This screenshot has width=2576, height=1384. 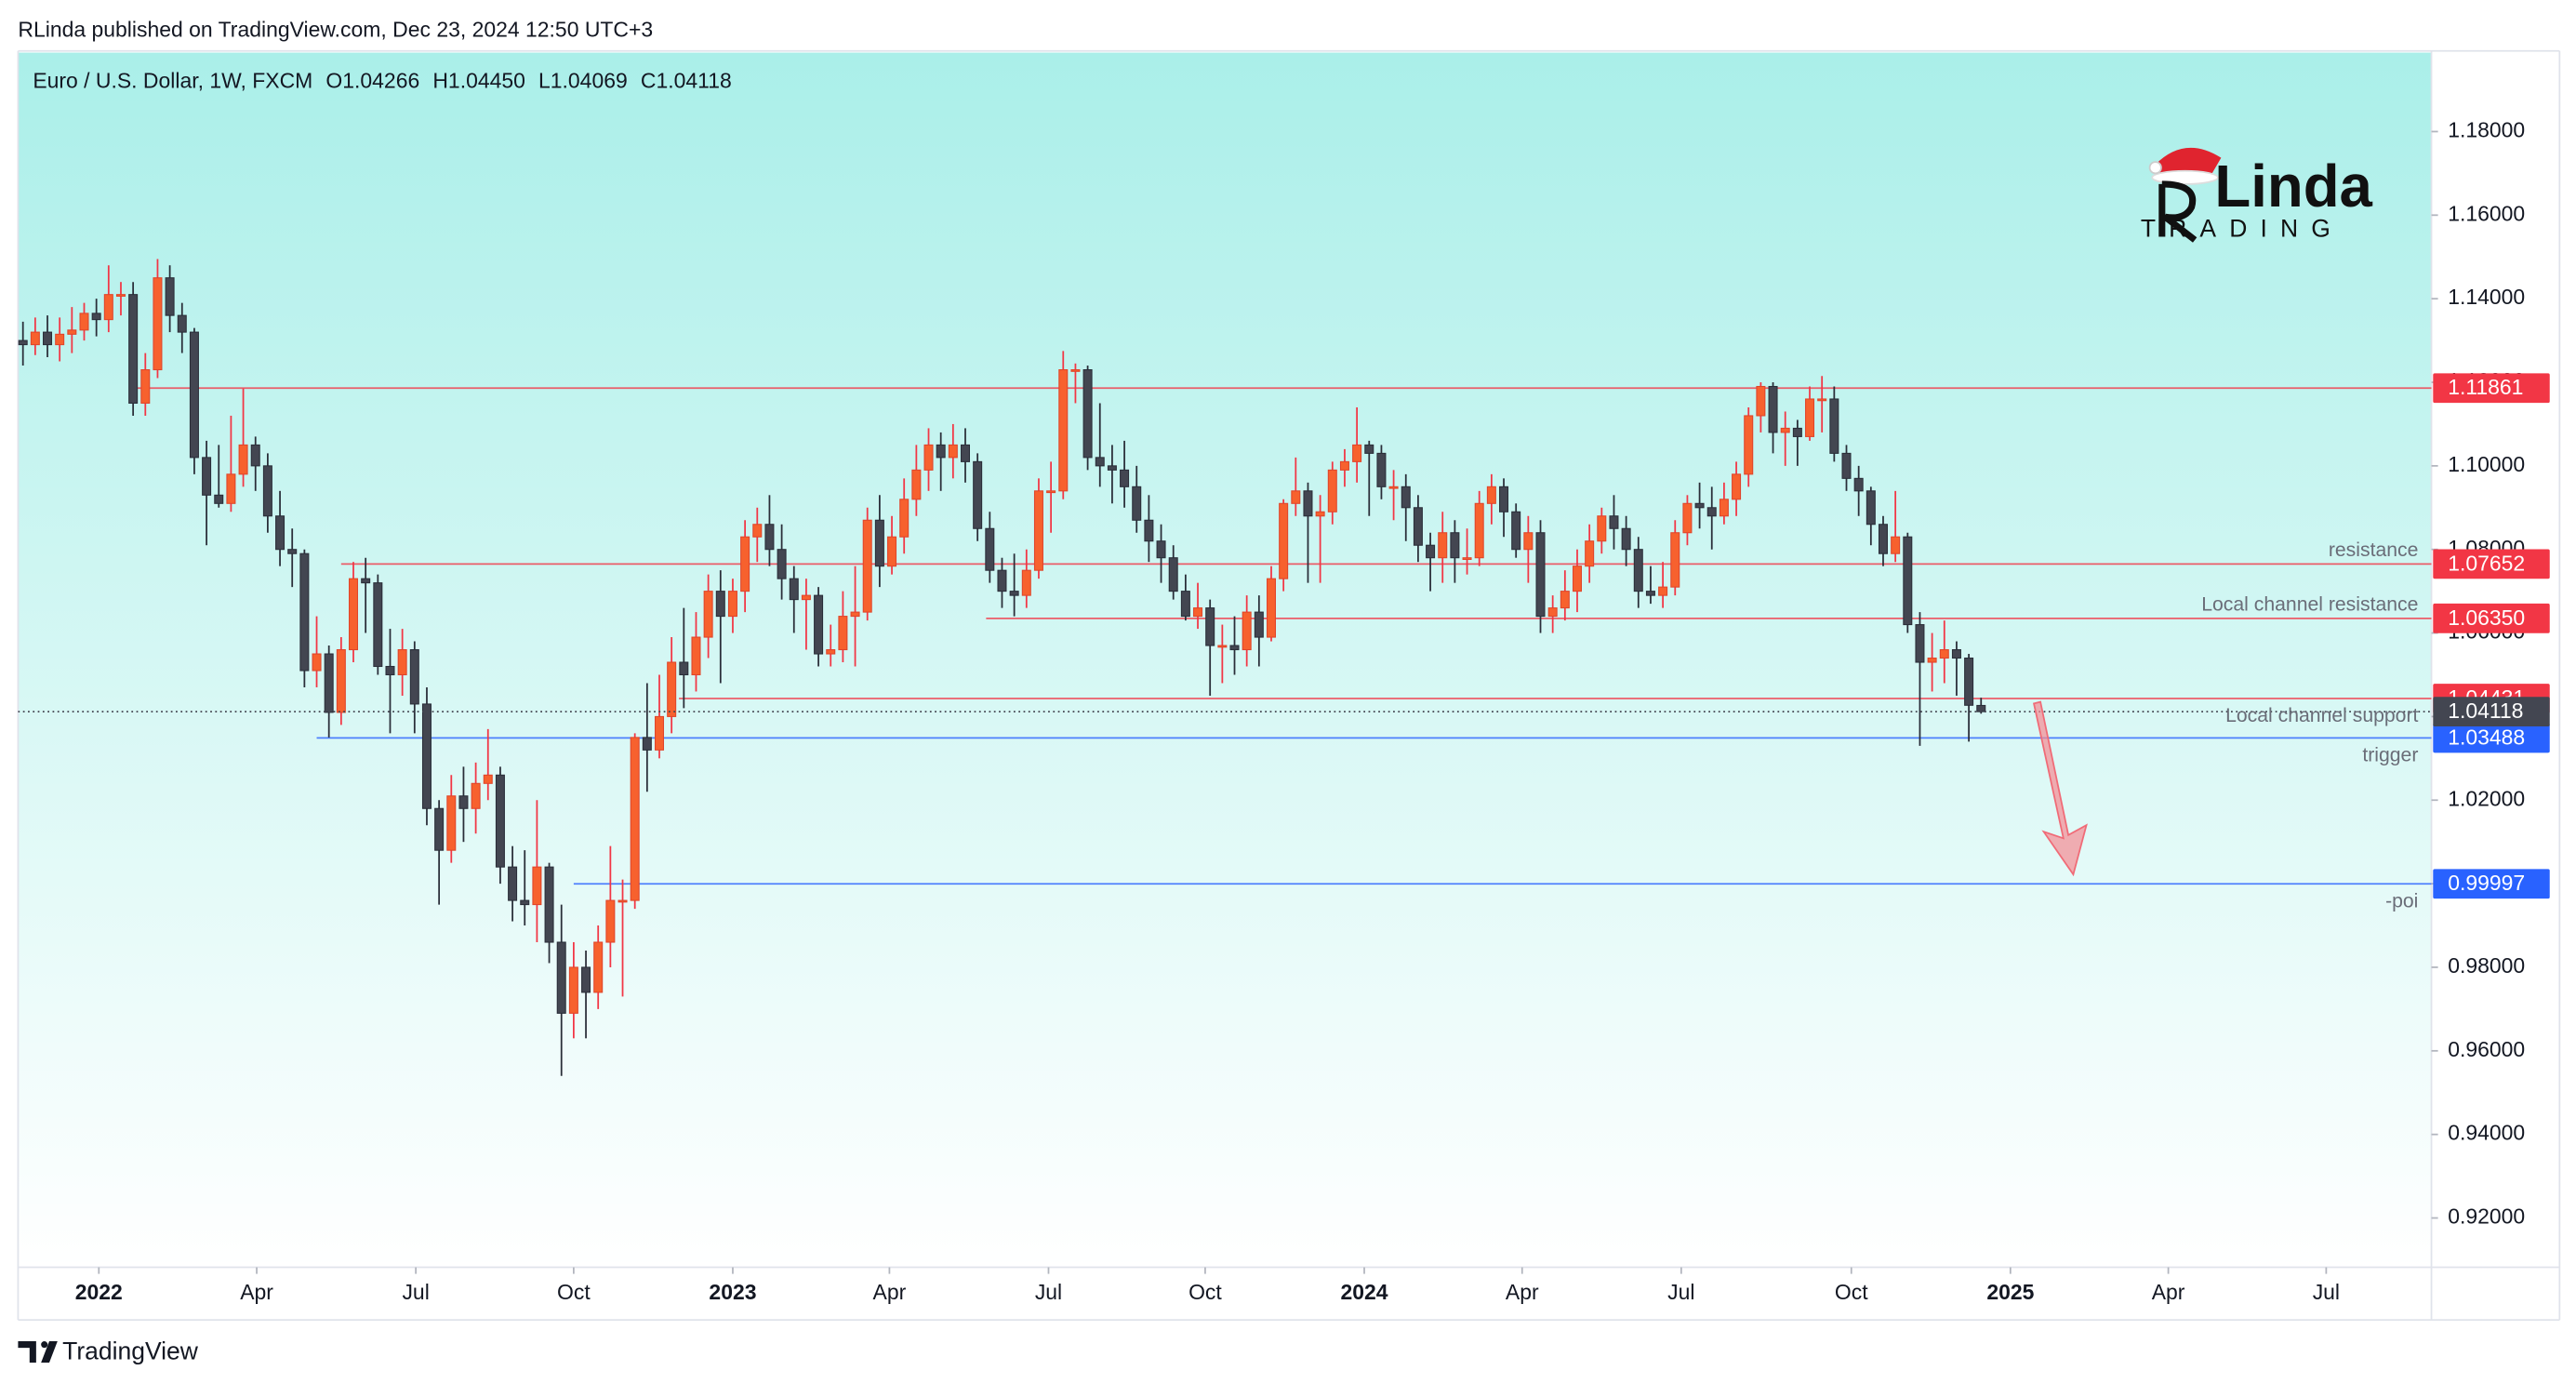 What do you see at coordinates (2486, 798) in the screenshot?
I see `y-tick-label: 1.02000` at bounding box center [2486, 798].